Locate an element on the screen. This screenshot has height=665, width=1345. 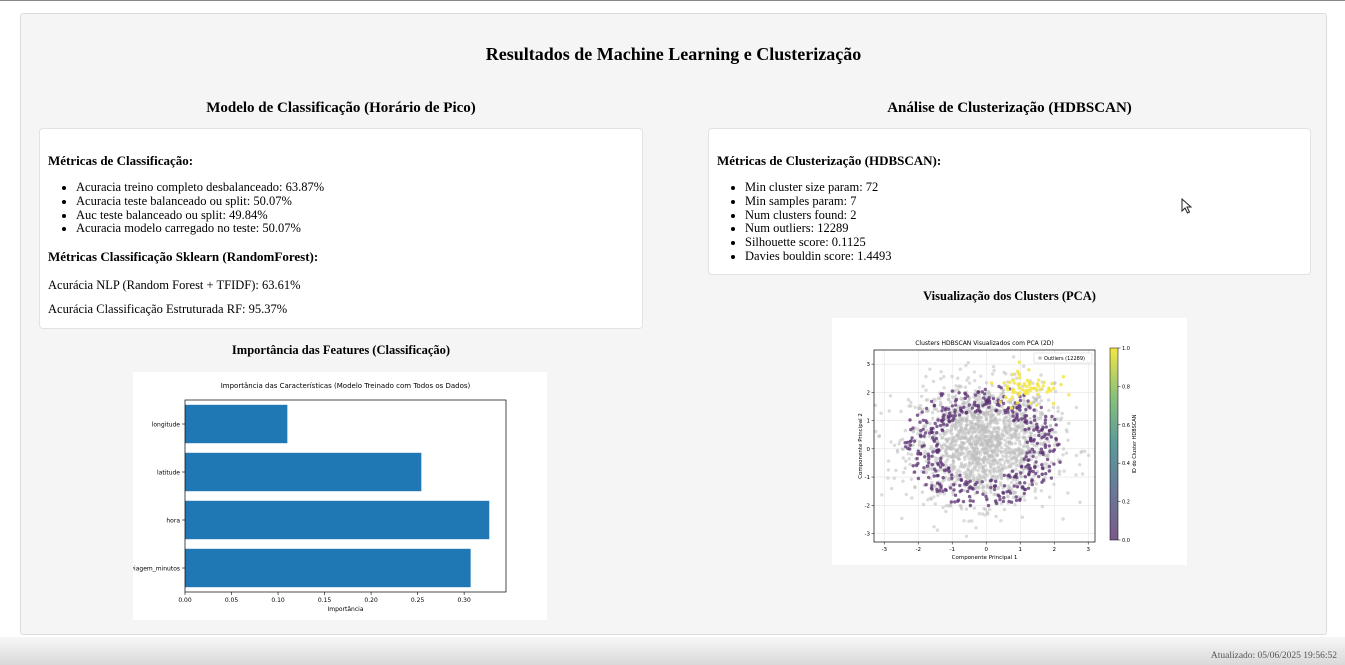
feature-importance-title: Importância das Features (Classificação) is located at coordinates (341, 350).